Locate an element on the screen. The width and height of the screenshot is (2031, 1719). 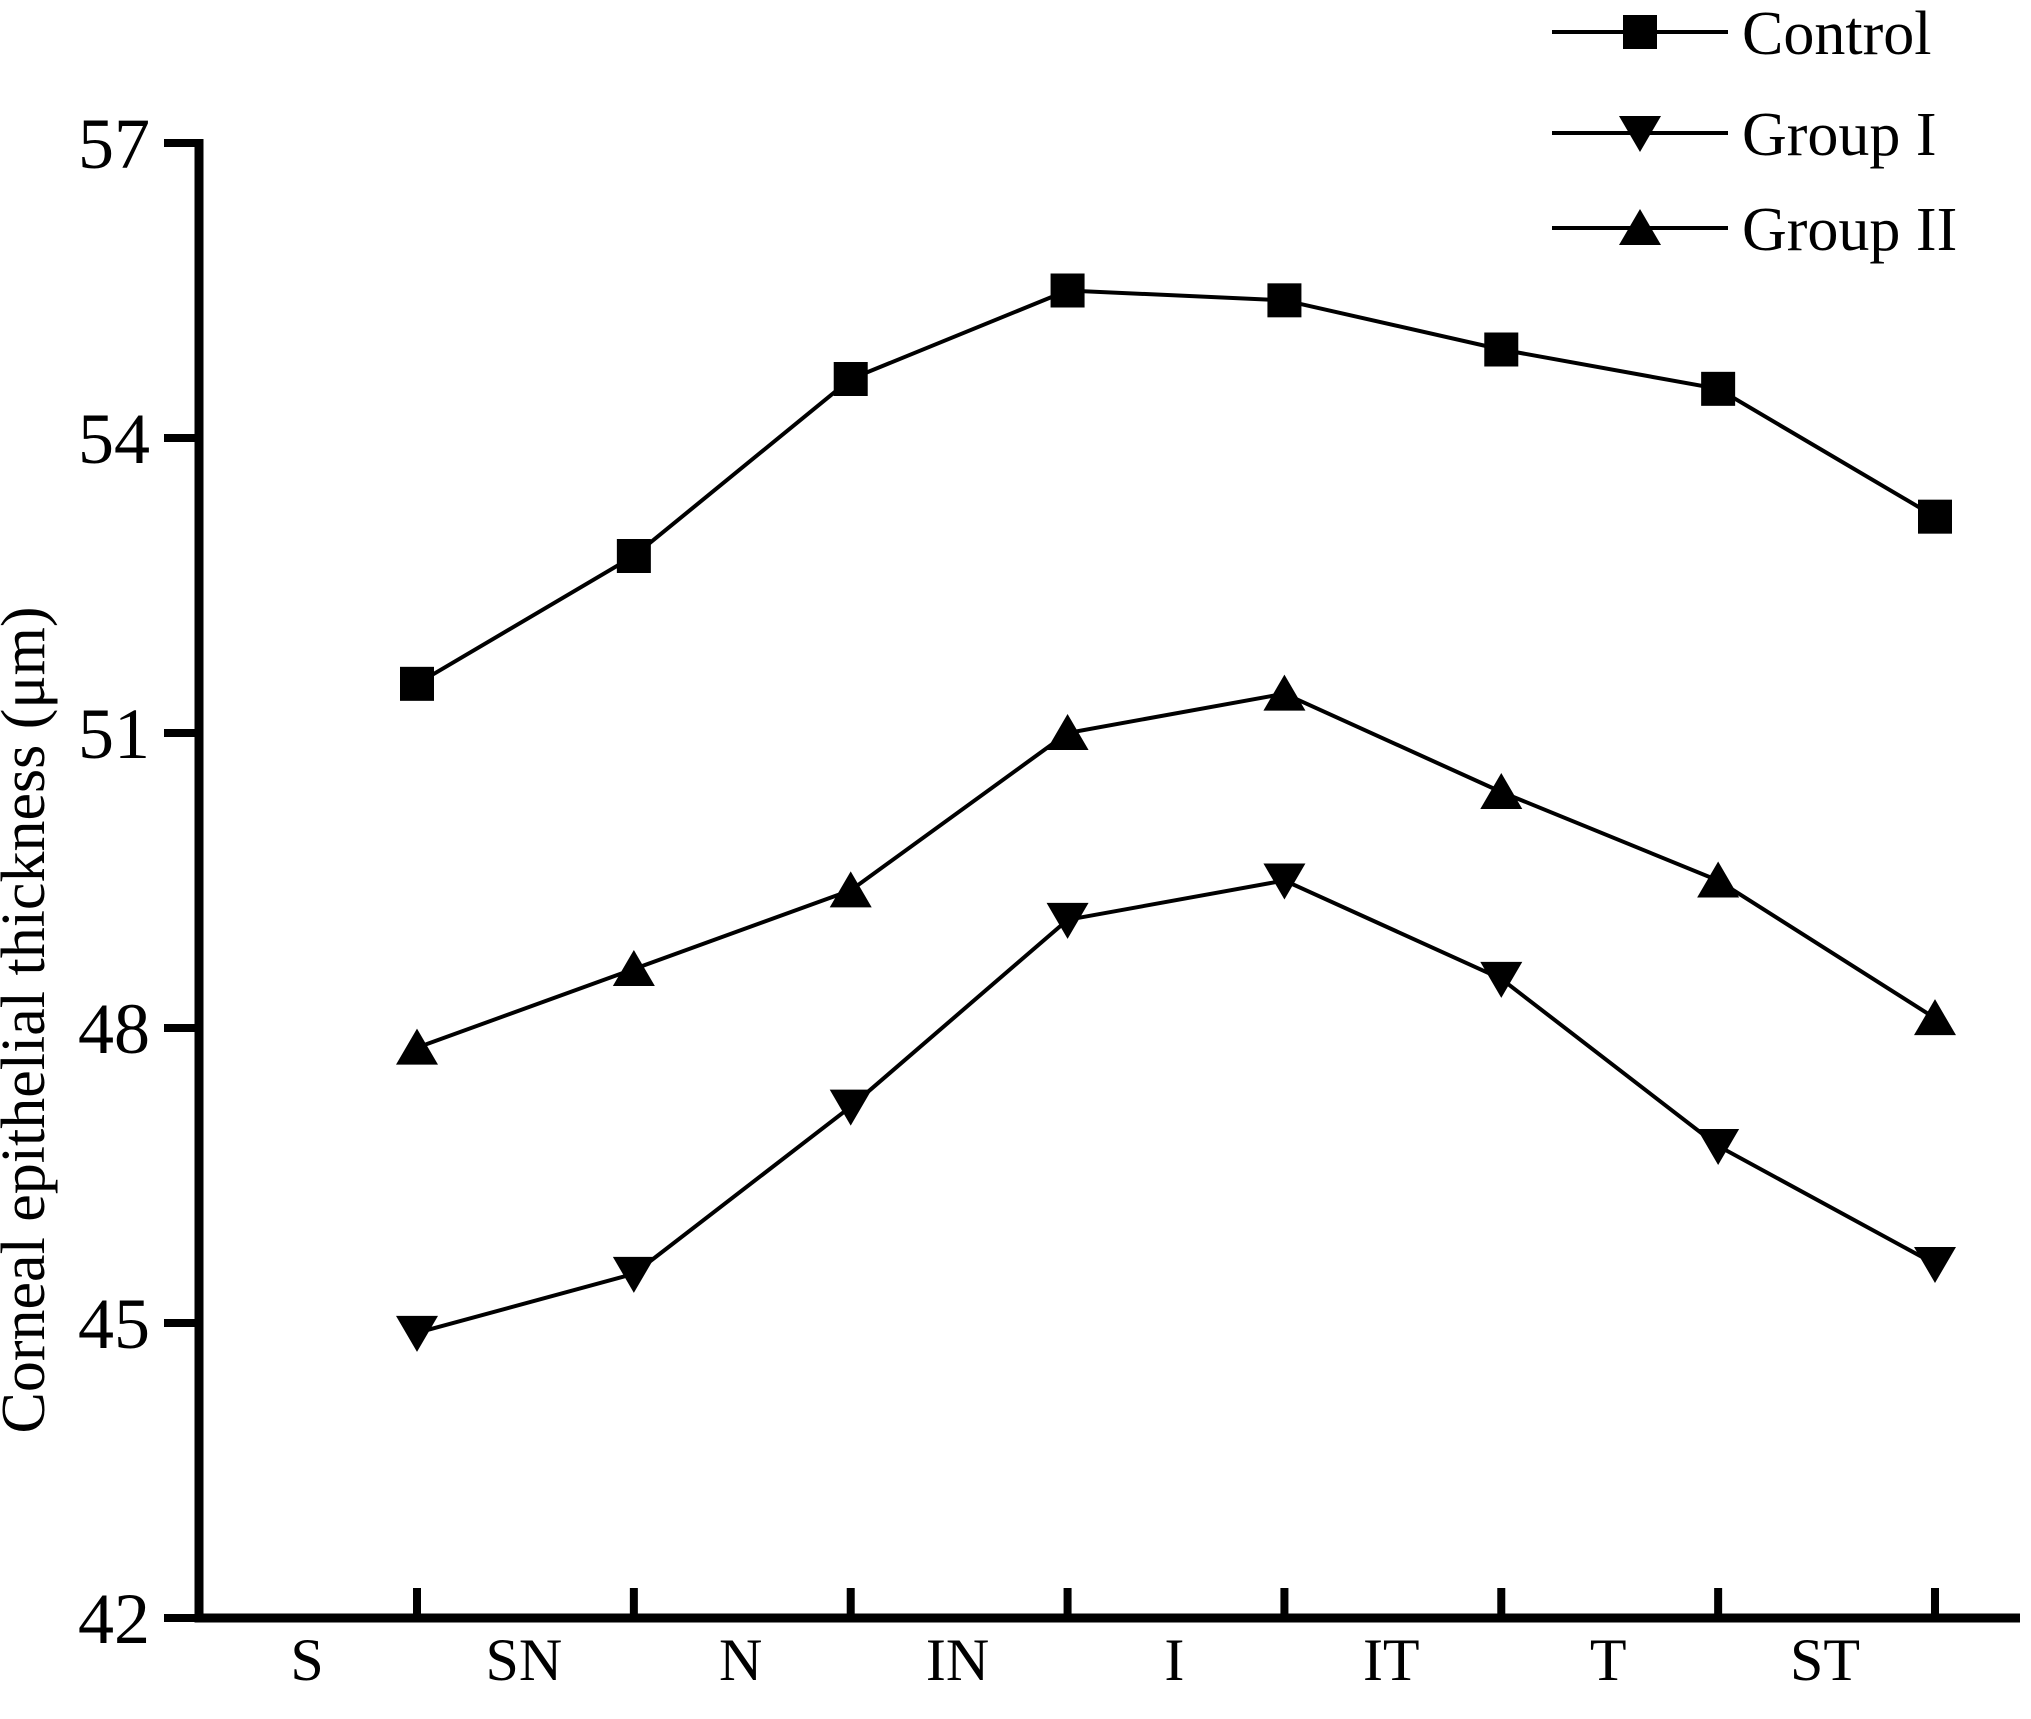
x-axis-ticks: S SN N IN I IT T ST is located at coordinates (1114, 1640).